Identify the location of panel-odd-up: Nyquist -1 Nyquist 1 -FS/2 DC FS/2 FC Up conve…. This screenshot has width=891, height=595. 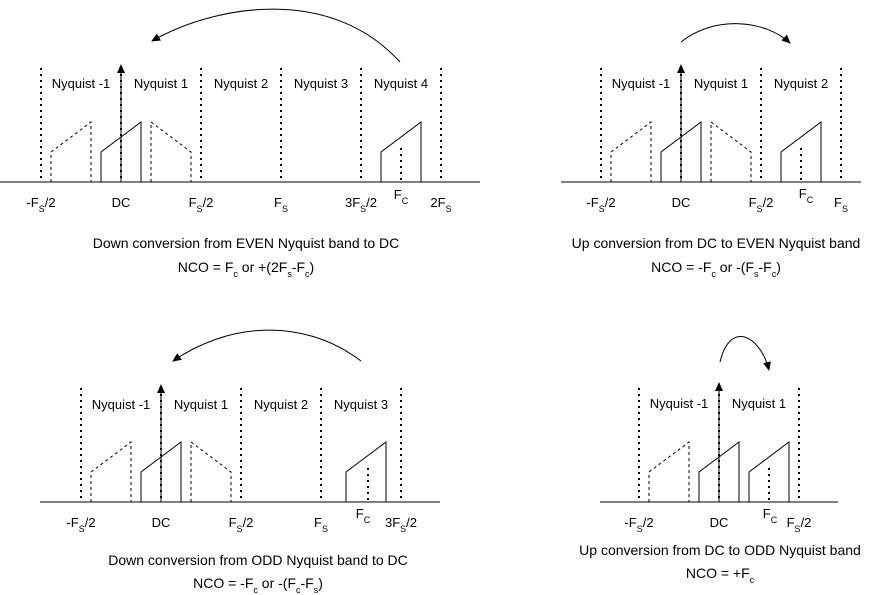
(720, 460).